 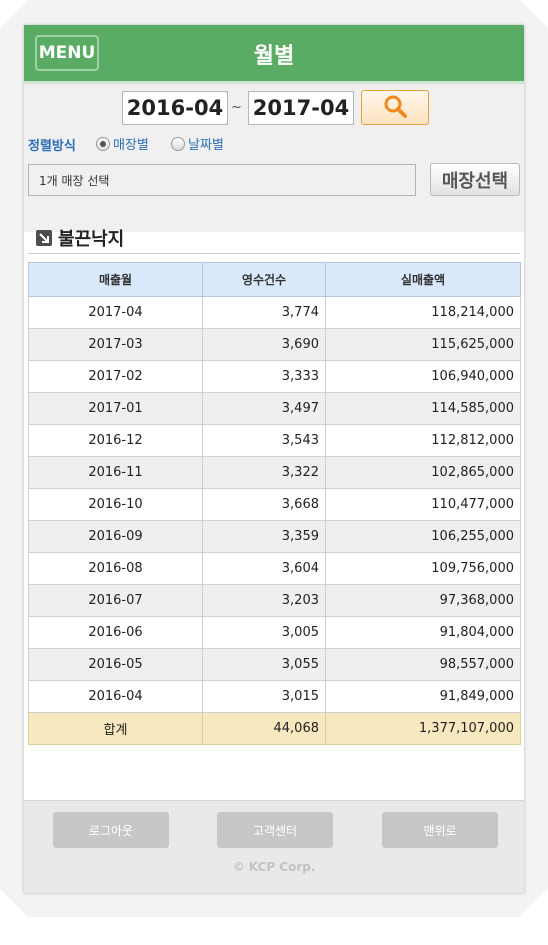 I want to click on cell-month: 2016-05, so click(x=115, y=664).